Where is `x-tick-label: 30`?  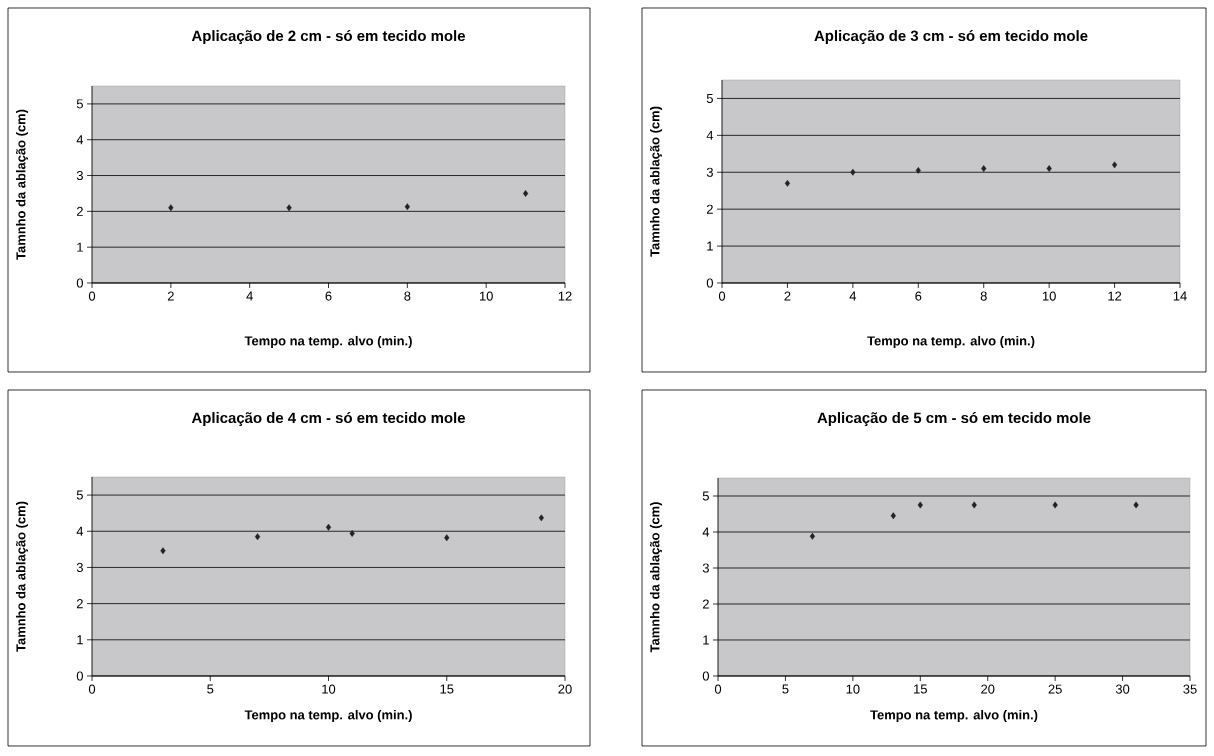
x-tick-label: 30 is located at coordinates (1122, 689).